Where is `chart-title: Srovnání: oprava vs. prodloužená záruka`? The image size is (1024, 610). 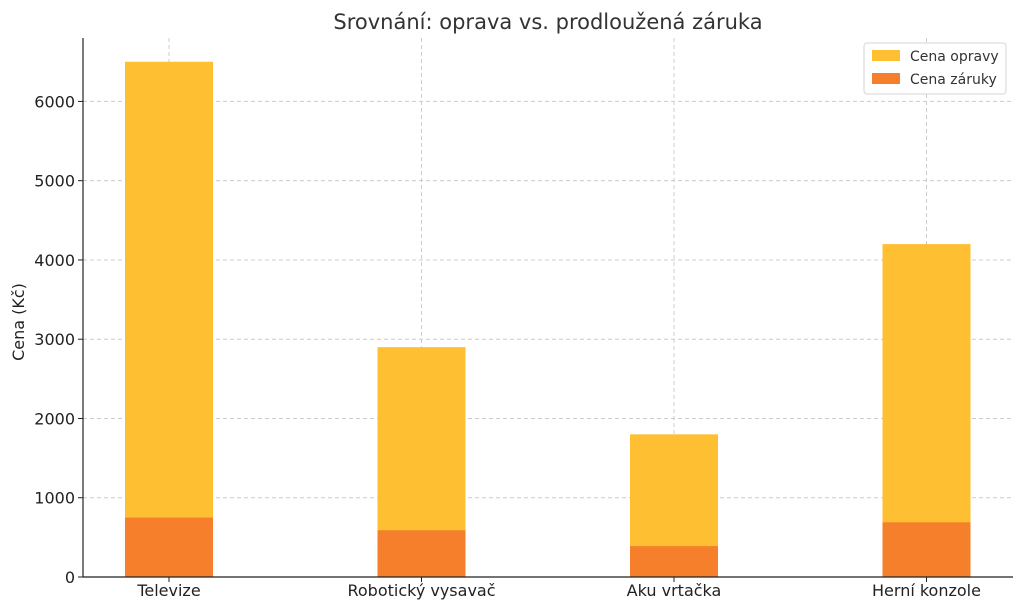
chart-title: Srovnání: oprava vs. prodloužená záruka is located at coordinates (547, 22).